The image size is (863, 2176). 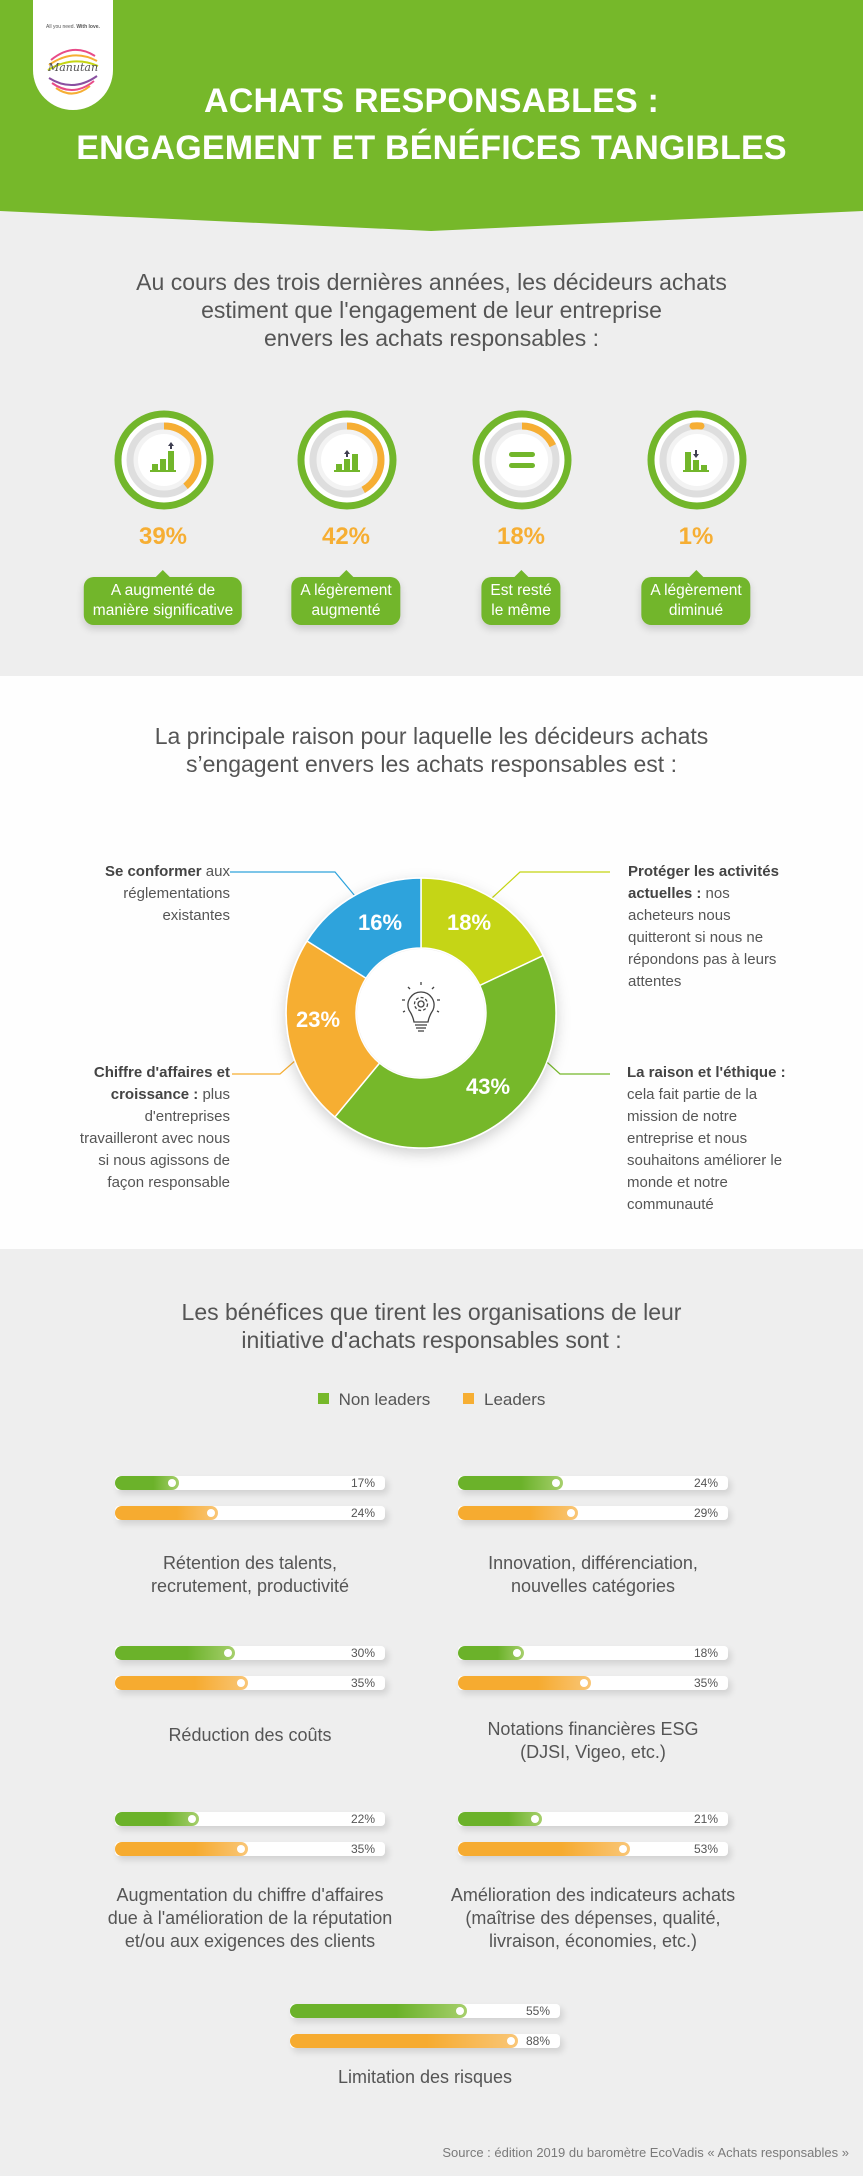 I want to click on bar-non-leaders: 55%, so click(x=425, y=2011).